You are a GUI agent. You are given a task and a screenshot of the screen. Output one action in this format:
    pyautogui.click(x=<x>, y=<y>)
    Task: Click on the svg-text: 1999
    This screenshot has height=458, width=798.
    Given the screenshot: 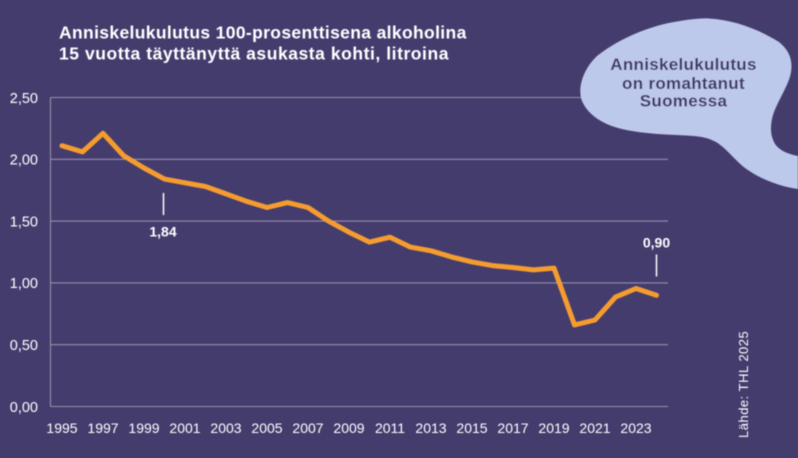 What is the action you would take?
    pyautogui.click(x=143, y=428)
    